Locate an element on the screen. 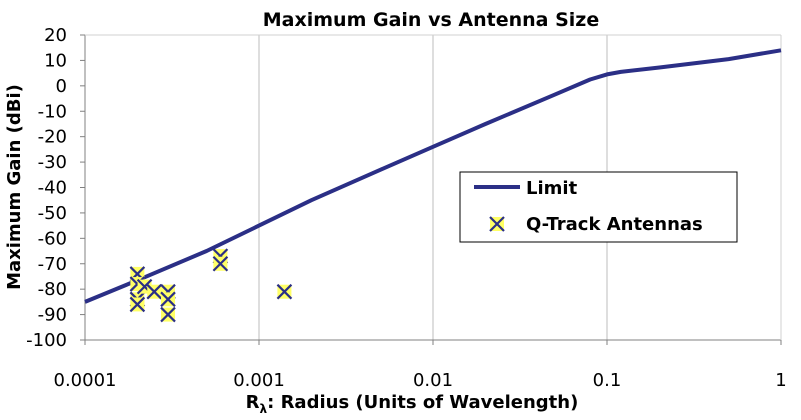 The height and width of the screenshot is (420, 801). y-tick-label: 20 is located at coordinates (55, 35).